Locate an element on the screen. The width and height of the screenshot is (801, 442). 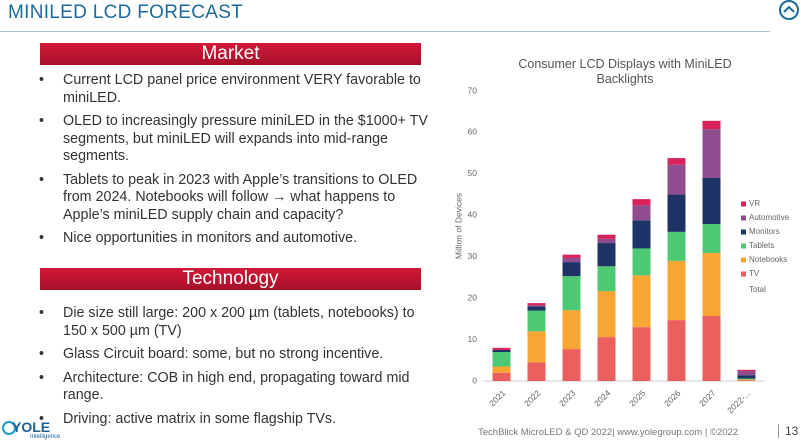
section-banner: Technology is located at coordinates (230, 279).